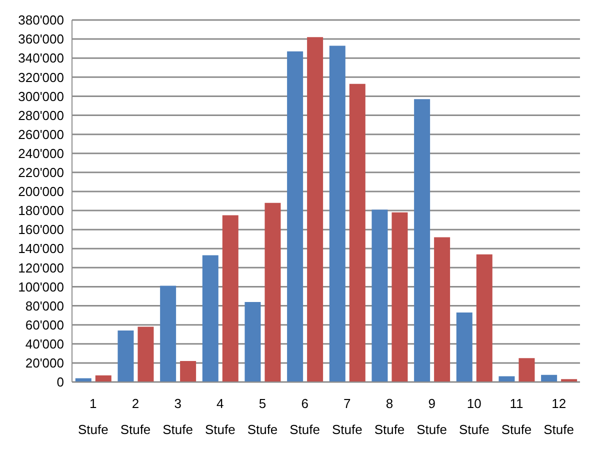 This screenshot has height=450, width=596. I want to click on y-tick-label: 120'000, so click(41, 268).